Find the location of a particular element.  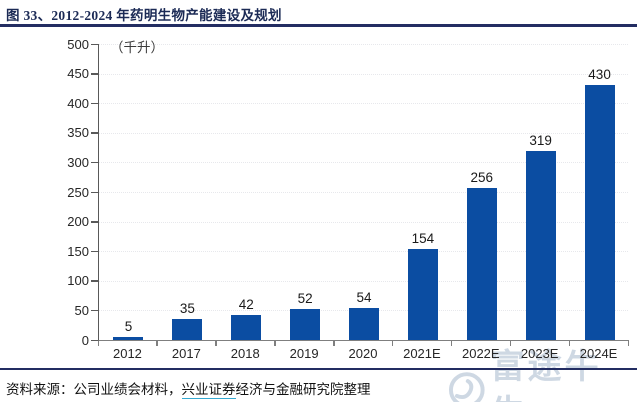

source-note: 资料来源：公司业绩会材料，兴业证券经济与金融研究院整理 is located at coordinates (188, 388).